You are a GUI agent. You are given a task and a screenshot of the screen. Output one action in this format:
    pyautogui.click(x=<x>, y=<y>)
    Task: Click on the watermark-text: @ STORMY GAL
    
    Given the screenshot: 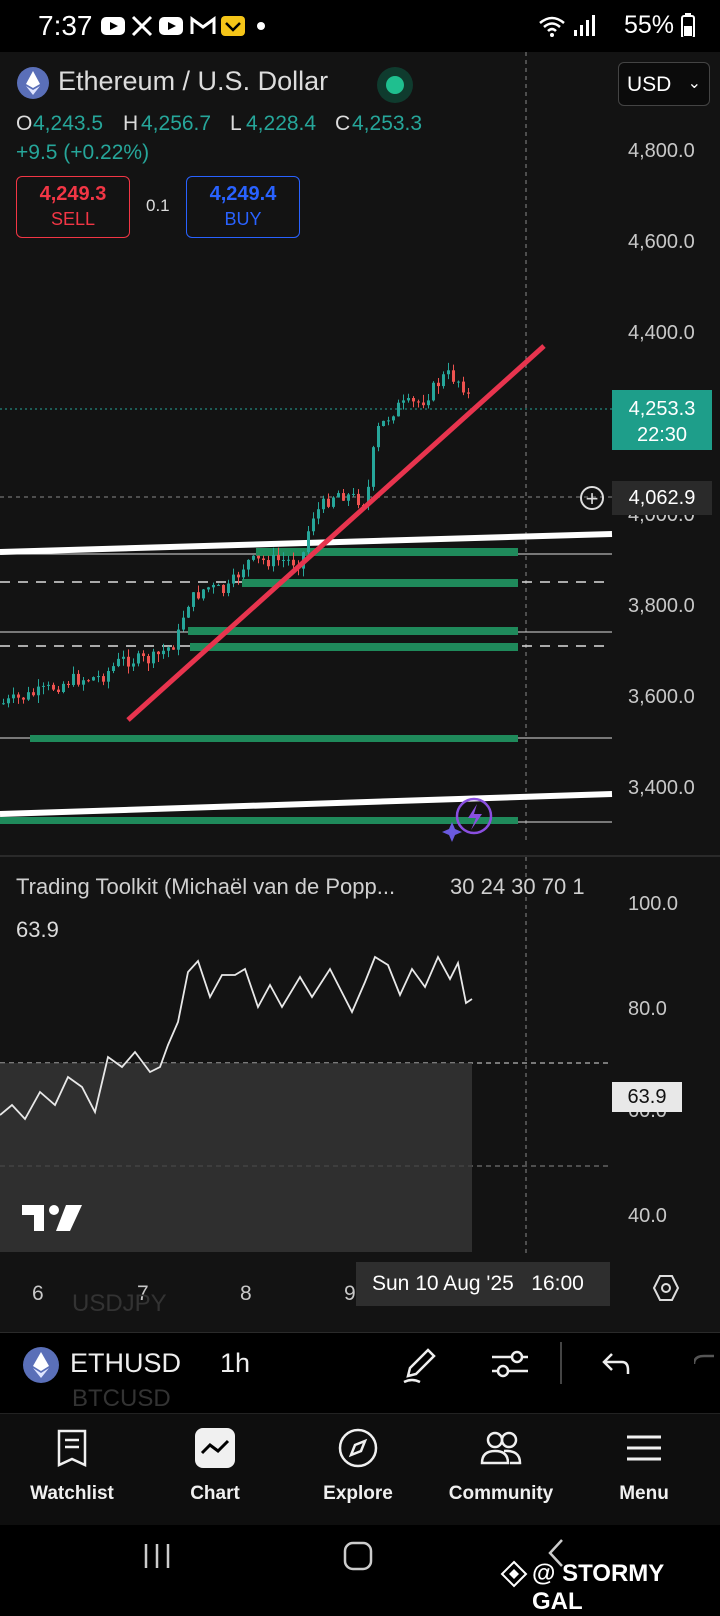 What is the action you would take?
    pyautogui.click(x=598, y=1587)
    